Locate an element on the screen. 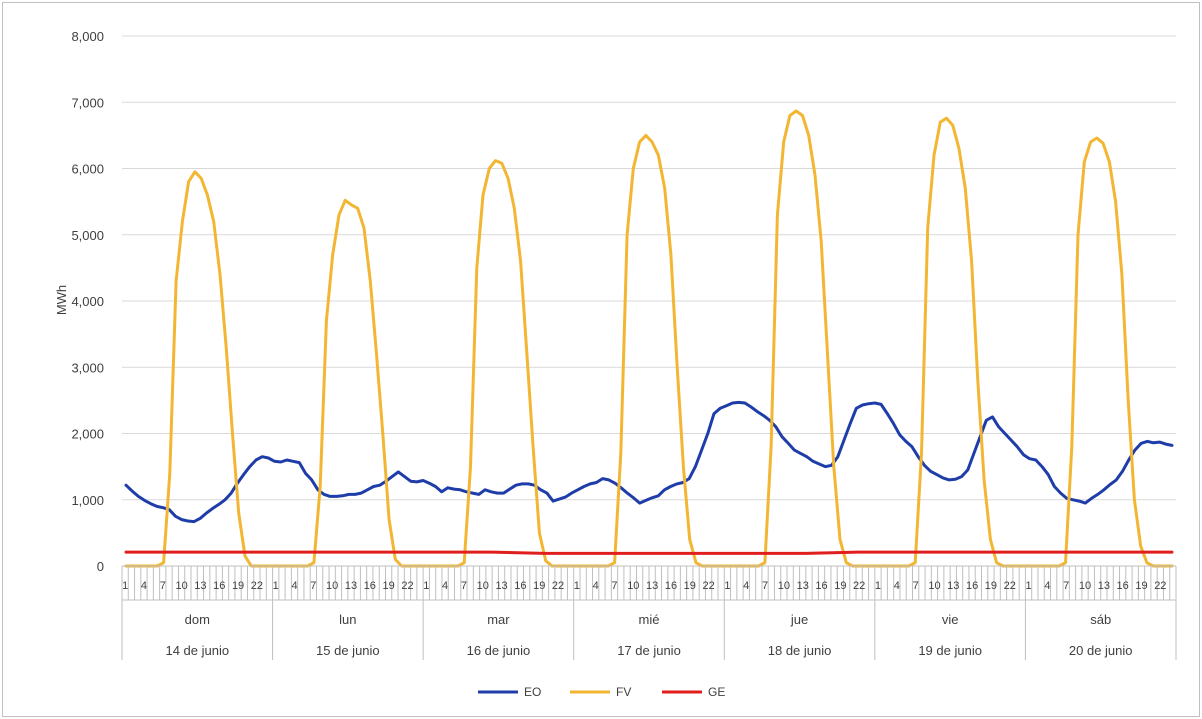  legend: EO FV GE is located at coordinates (601, 692).